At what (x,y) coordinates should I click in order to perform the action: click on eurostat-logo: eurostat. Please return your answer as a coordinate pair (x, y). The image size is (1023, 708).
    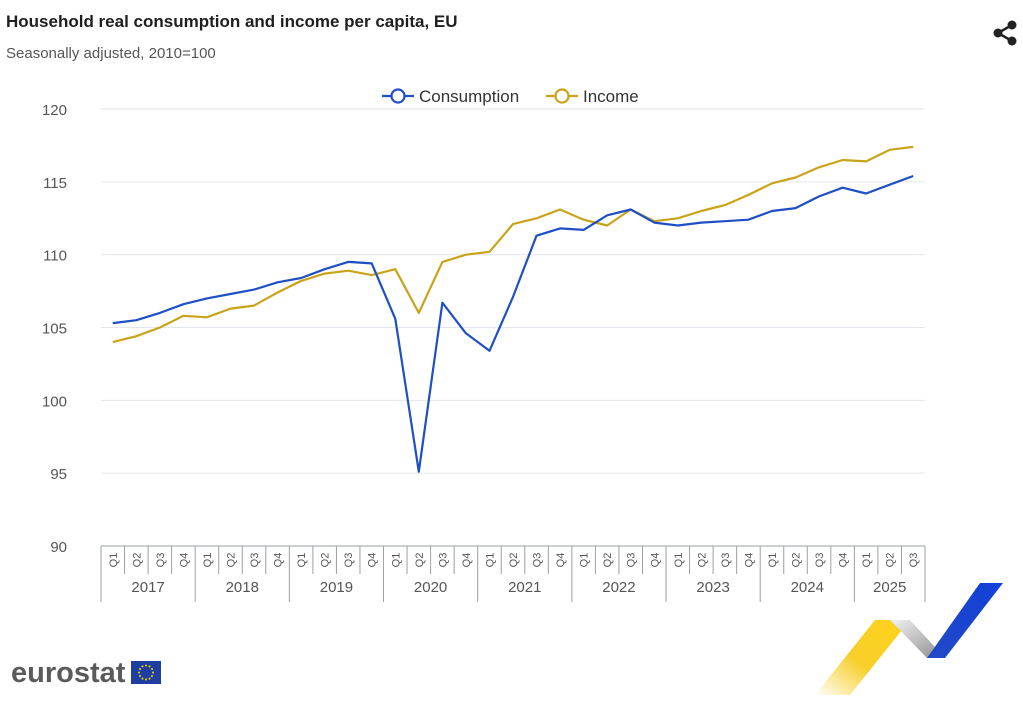
    Looking at the image, I should click on (68, 673).